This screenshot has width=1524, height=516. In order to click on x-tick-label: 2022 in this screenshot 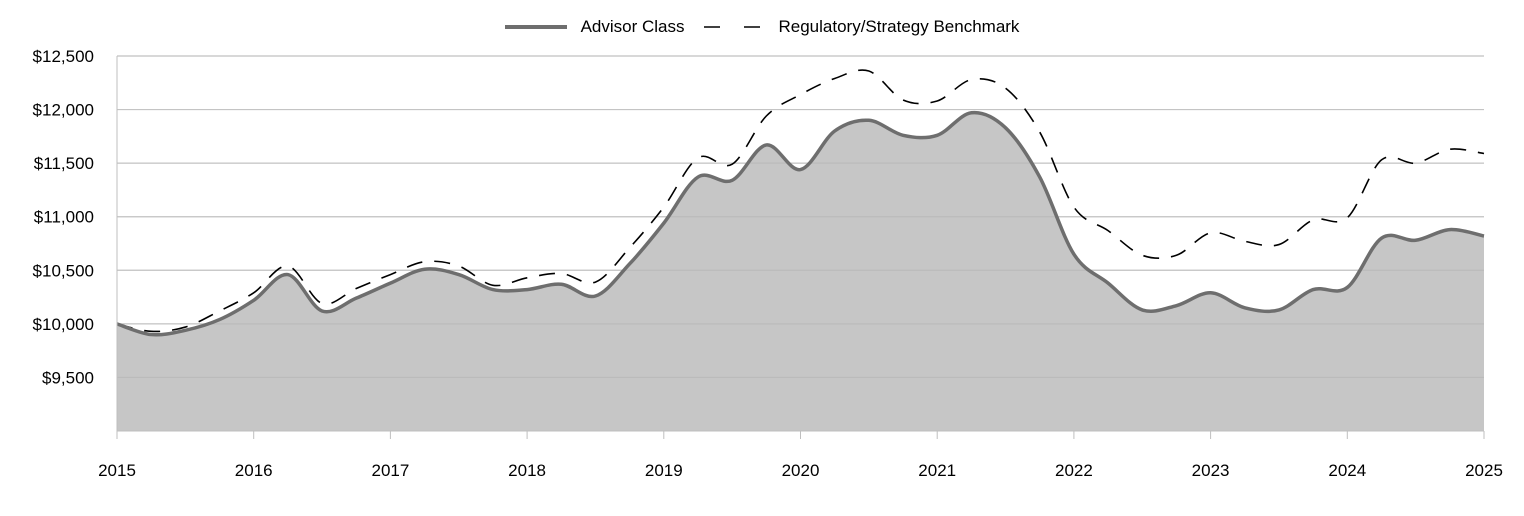, I will do `click(1074, 470)`.